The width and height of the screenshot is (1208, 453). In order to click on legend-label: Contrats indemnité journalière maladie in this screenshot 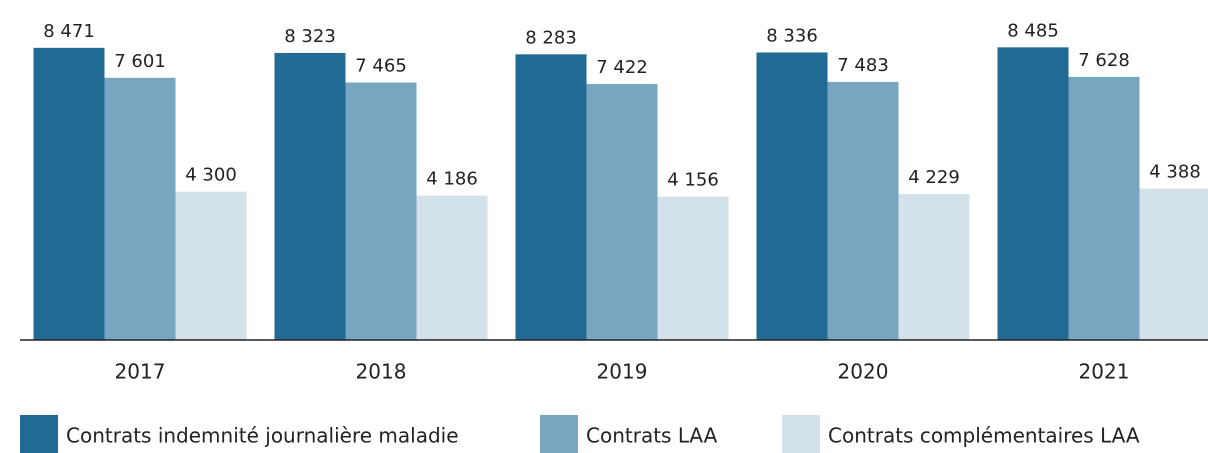, I will do `click(262, 436)`.